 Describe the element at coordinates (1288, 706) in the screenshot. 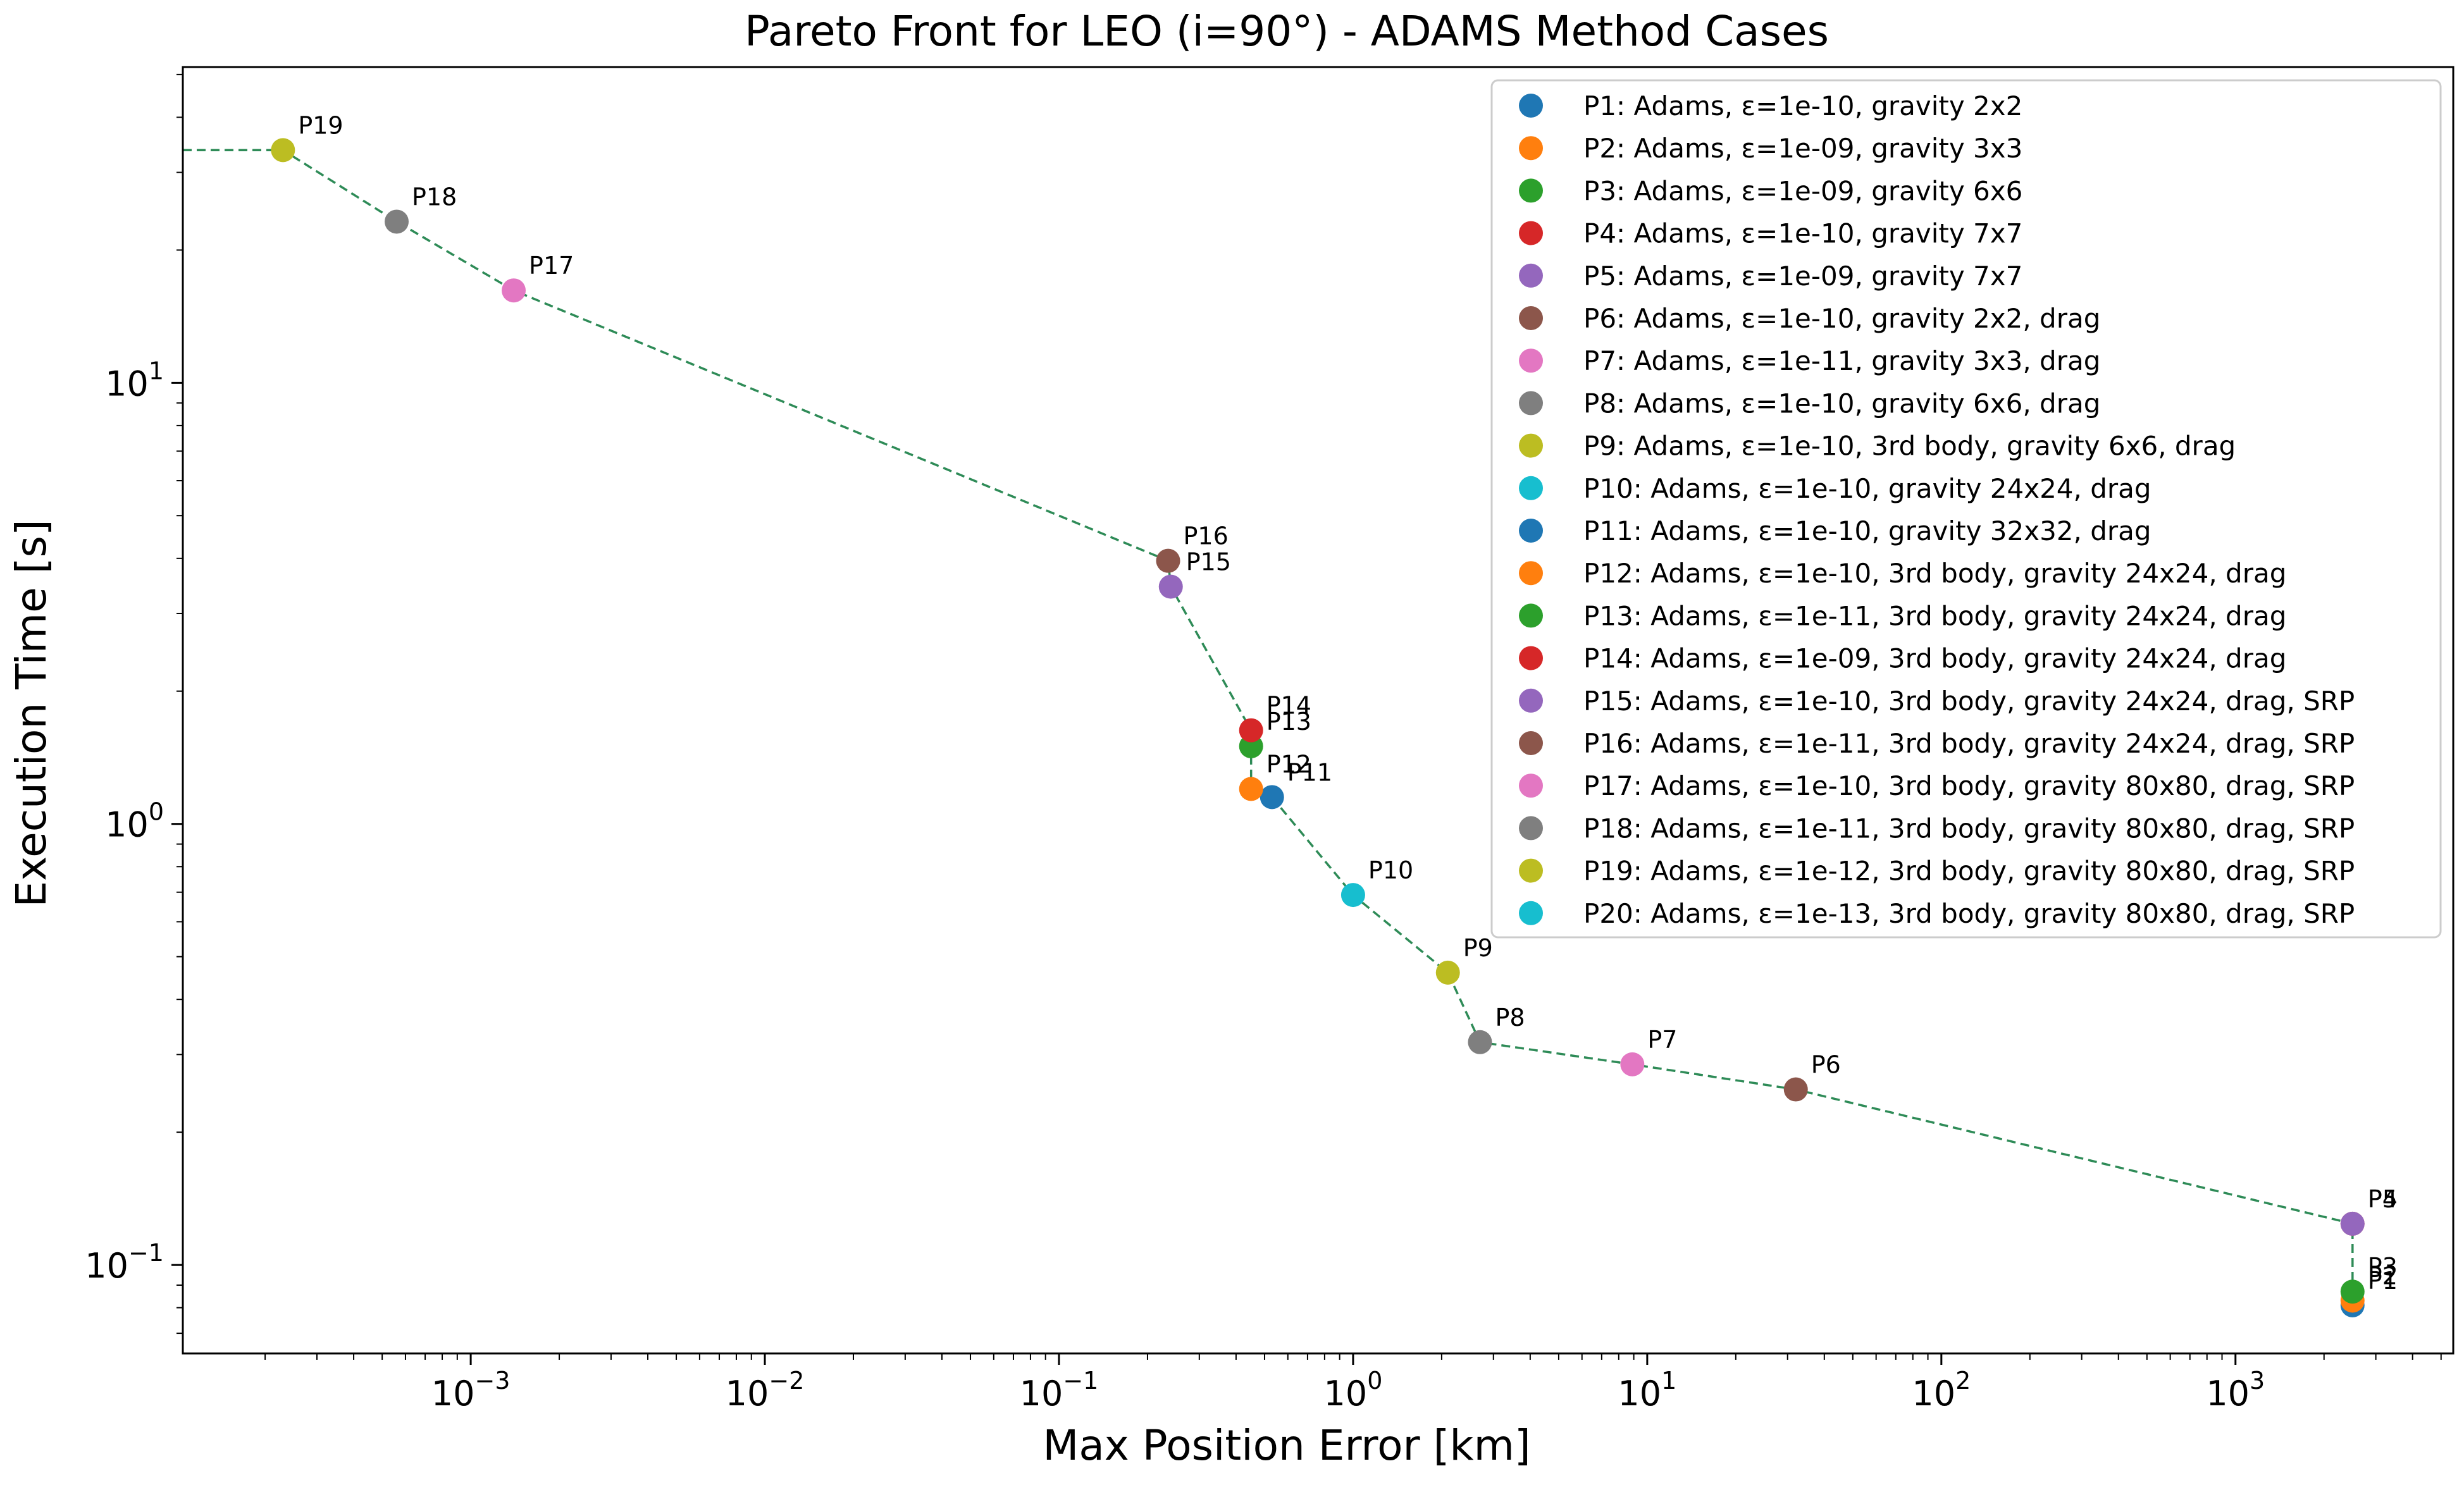

I see `point-label-p14: P14` at that location.